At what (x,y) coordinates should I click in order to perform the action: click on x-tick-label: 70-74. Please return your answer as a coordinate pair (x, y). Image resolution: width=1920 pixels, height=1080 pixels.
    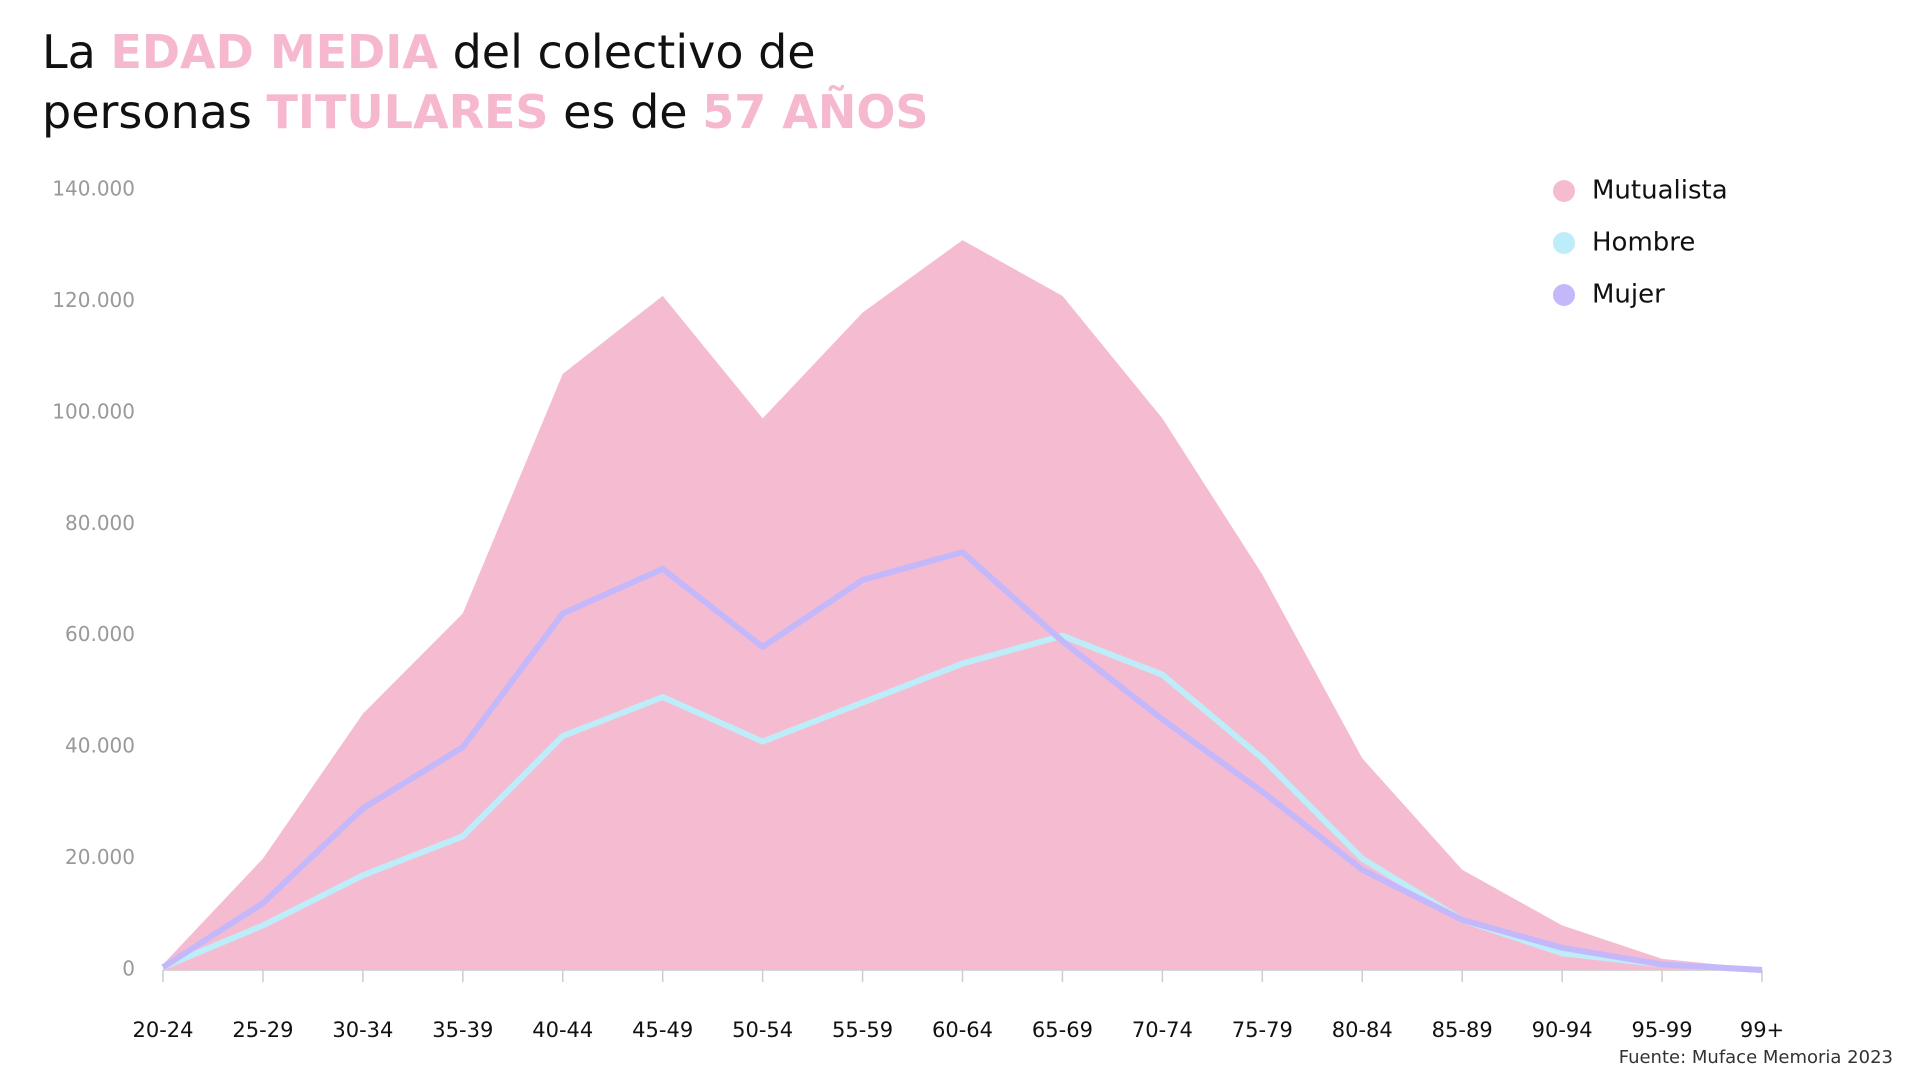
    Looking at the image, I should click on (1162, 1030).